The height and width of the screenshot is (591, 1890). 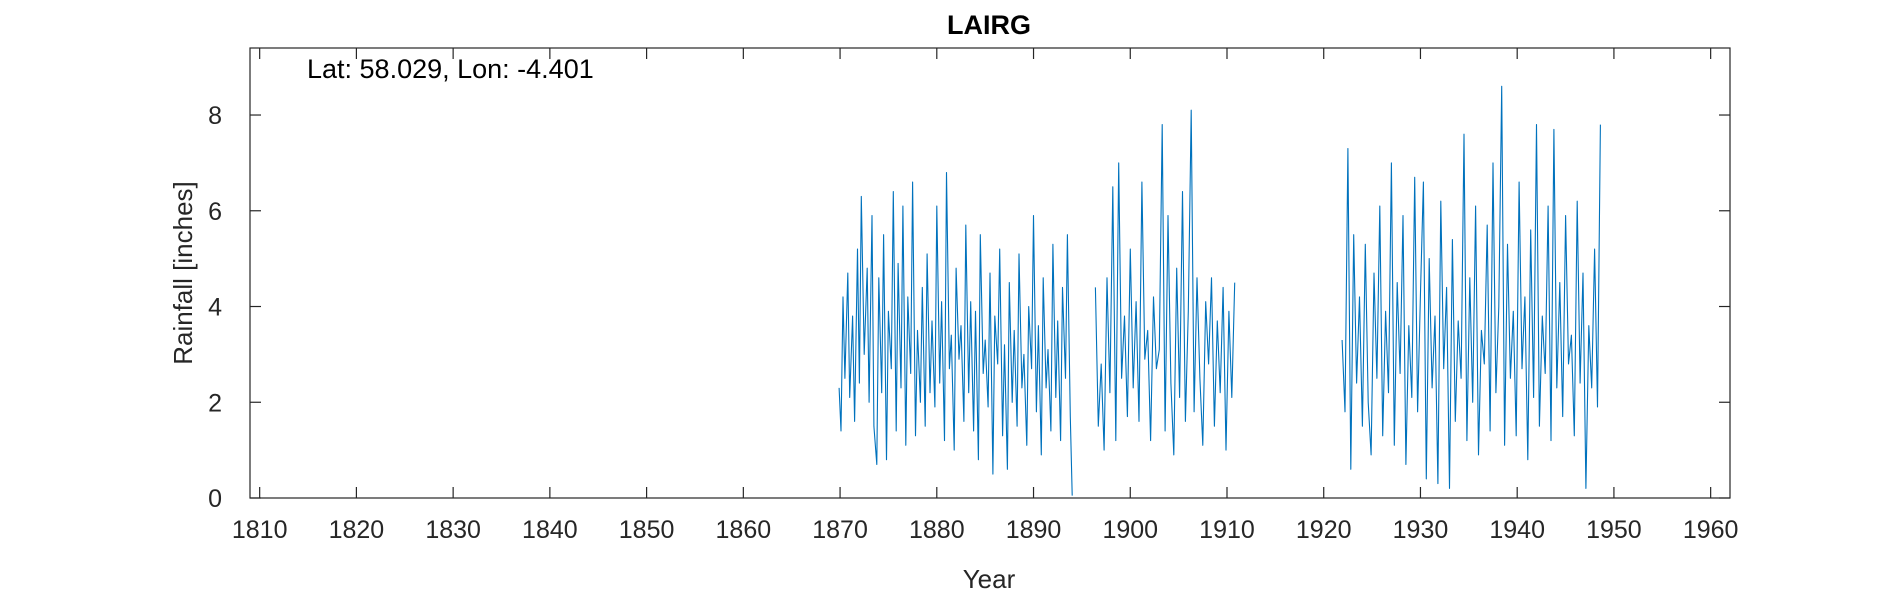 What do you see at coordinates (215, 116) in the screenshot?
I see `y-tick-label: 8` at bounding box center [215, 116].